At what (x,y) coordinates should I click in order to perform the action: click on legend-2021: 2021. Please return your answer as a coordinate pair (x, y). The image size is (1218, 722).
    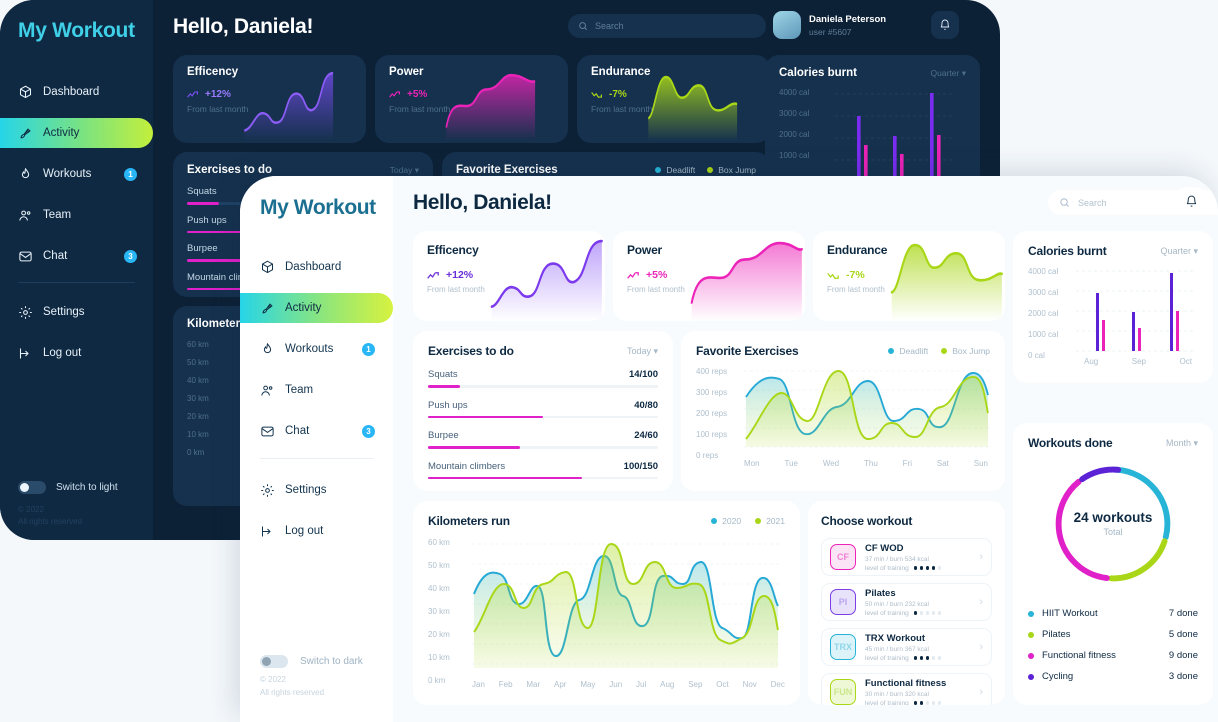
    Looking at the image, I should click on (770, 521).